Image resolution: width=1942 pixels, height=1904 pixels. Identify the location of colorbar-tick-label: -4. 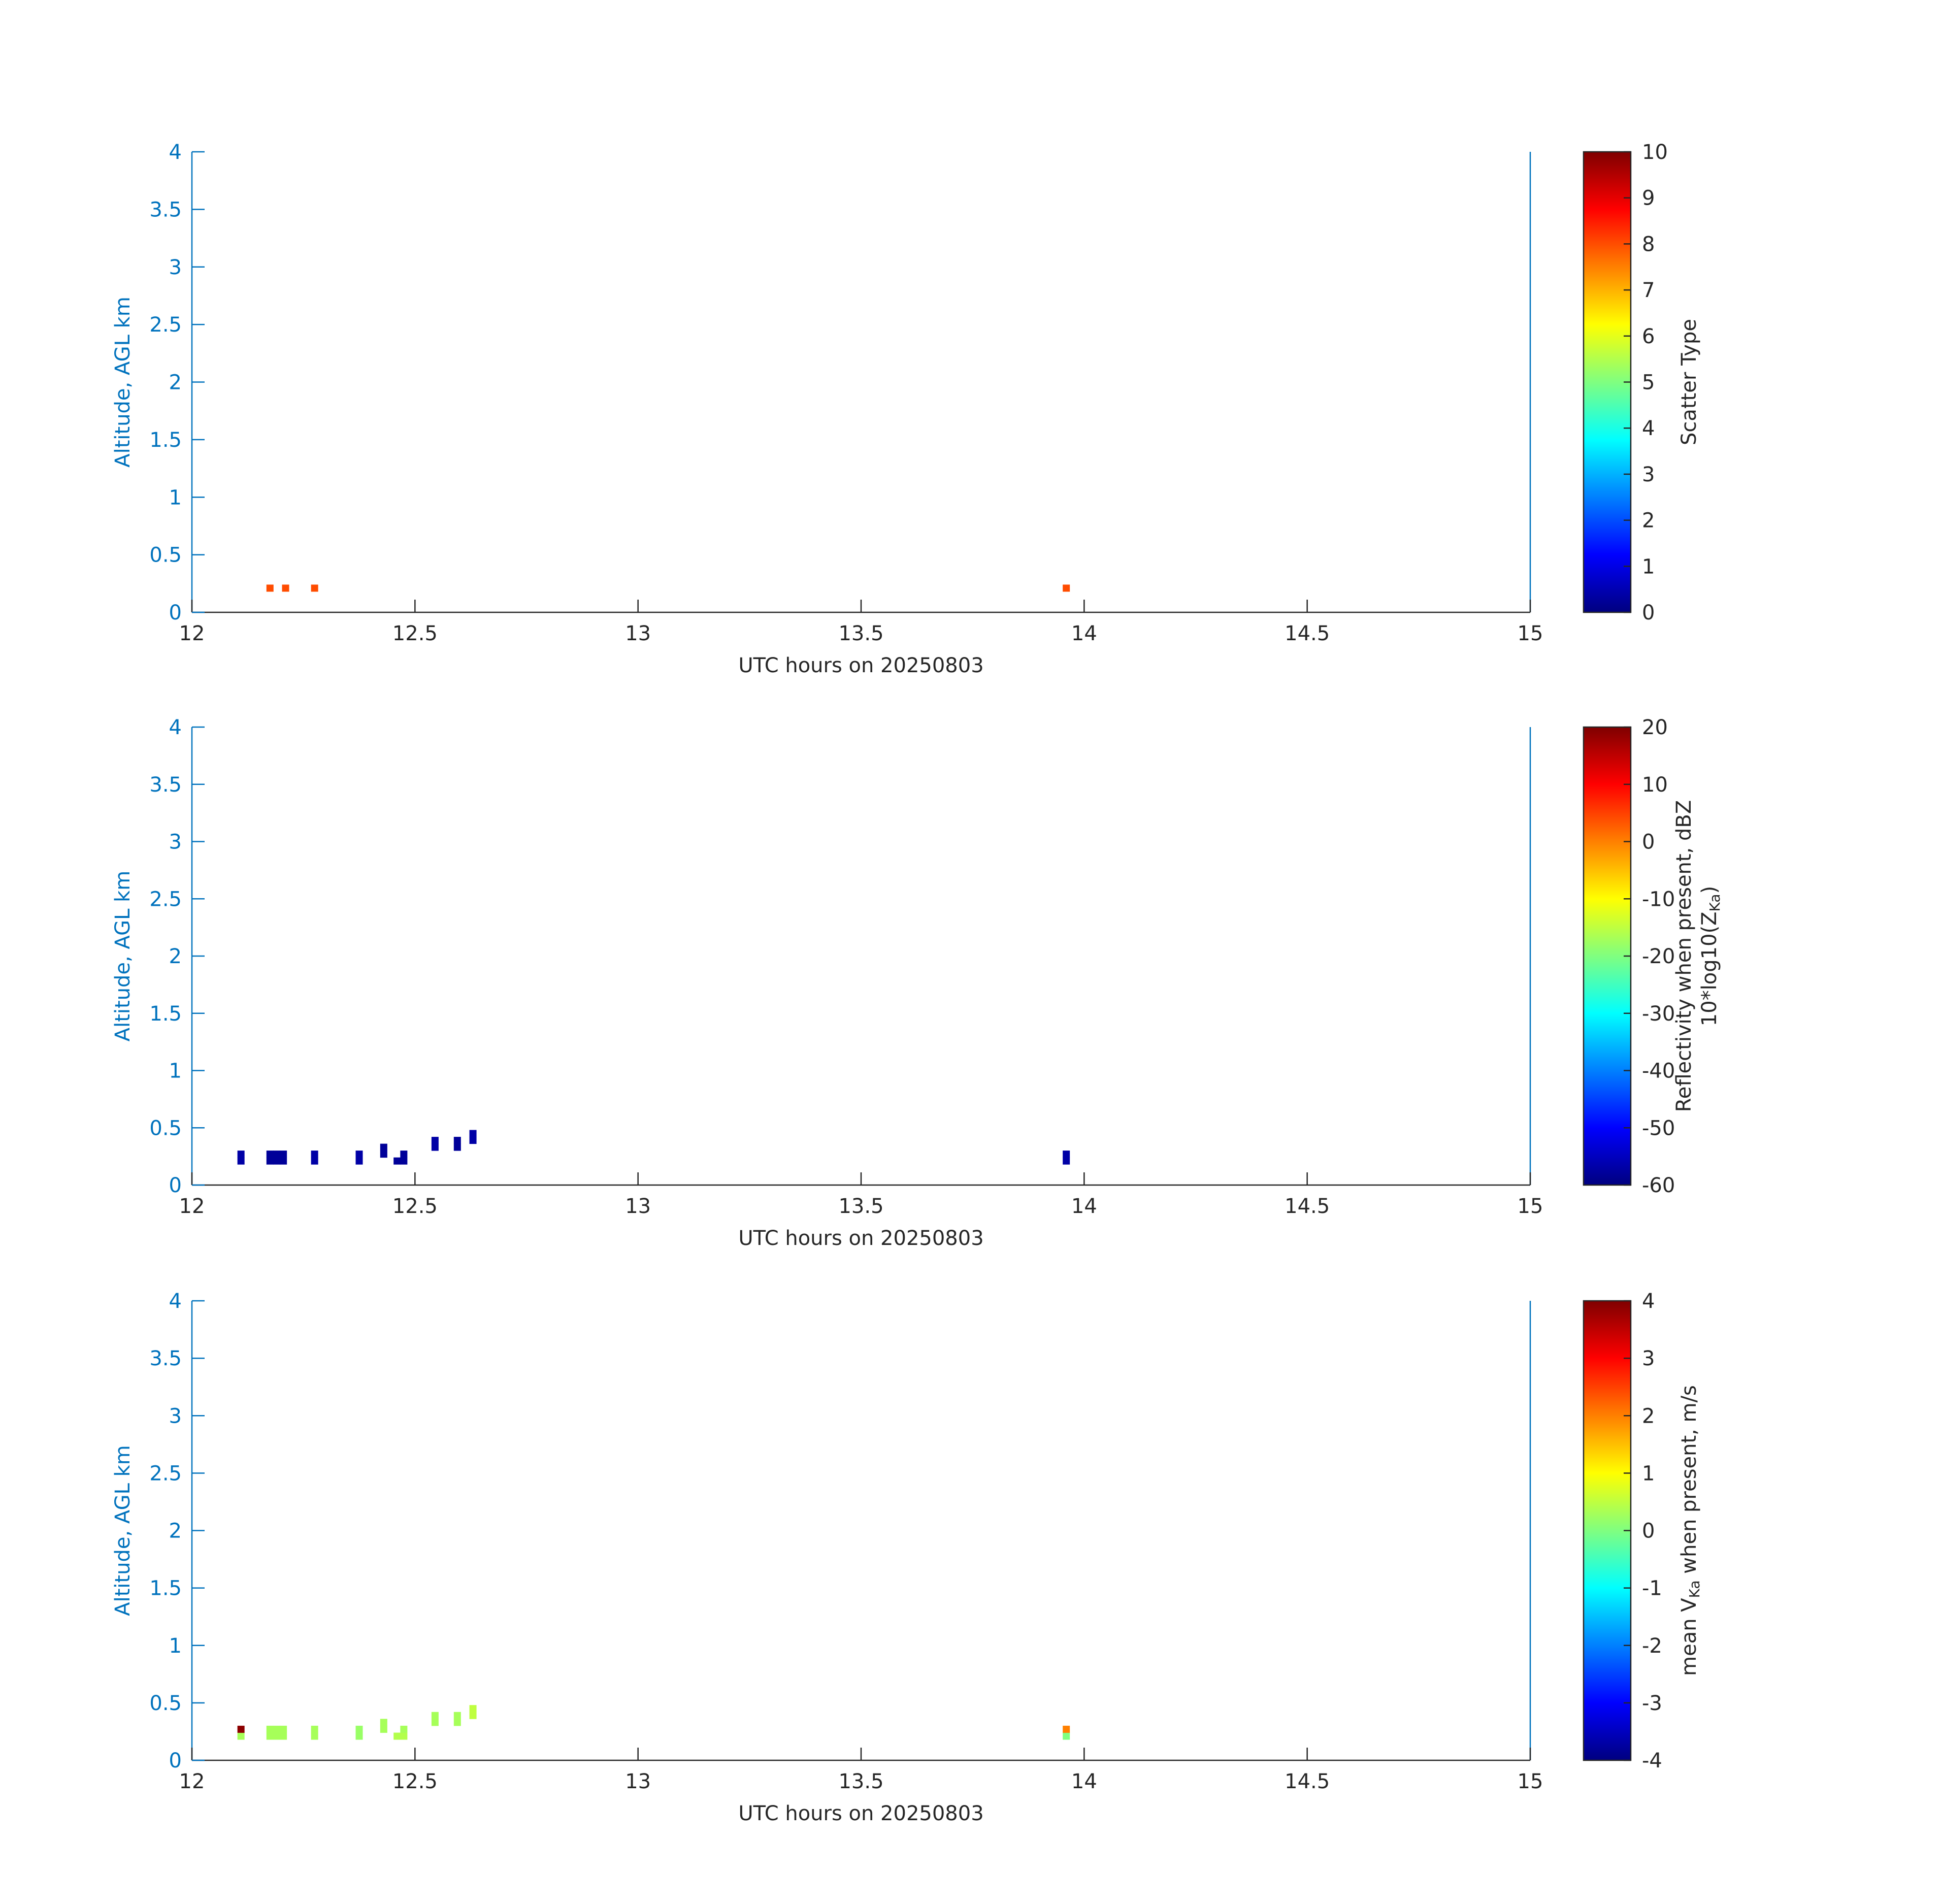
(1652, 1761).